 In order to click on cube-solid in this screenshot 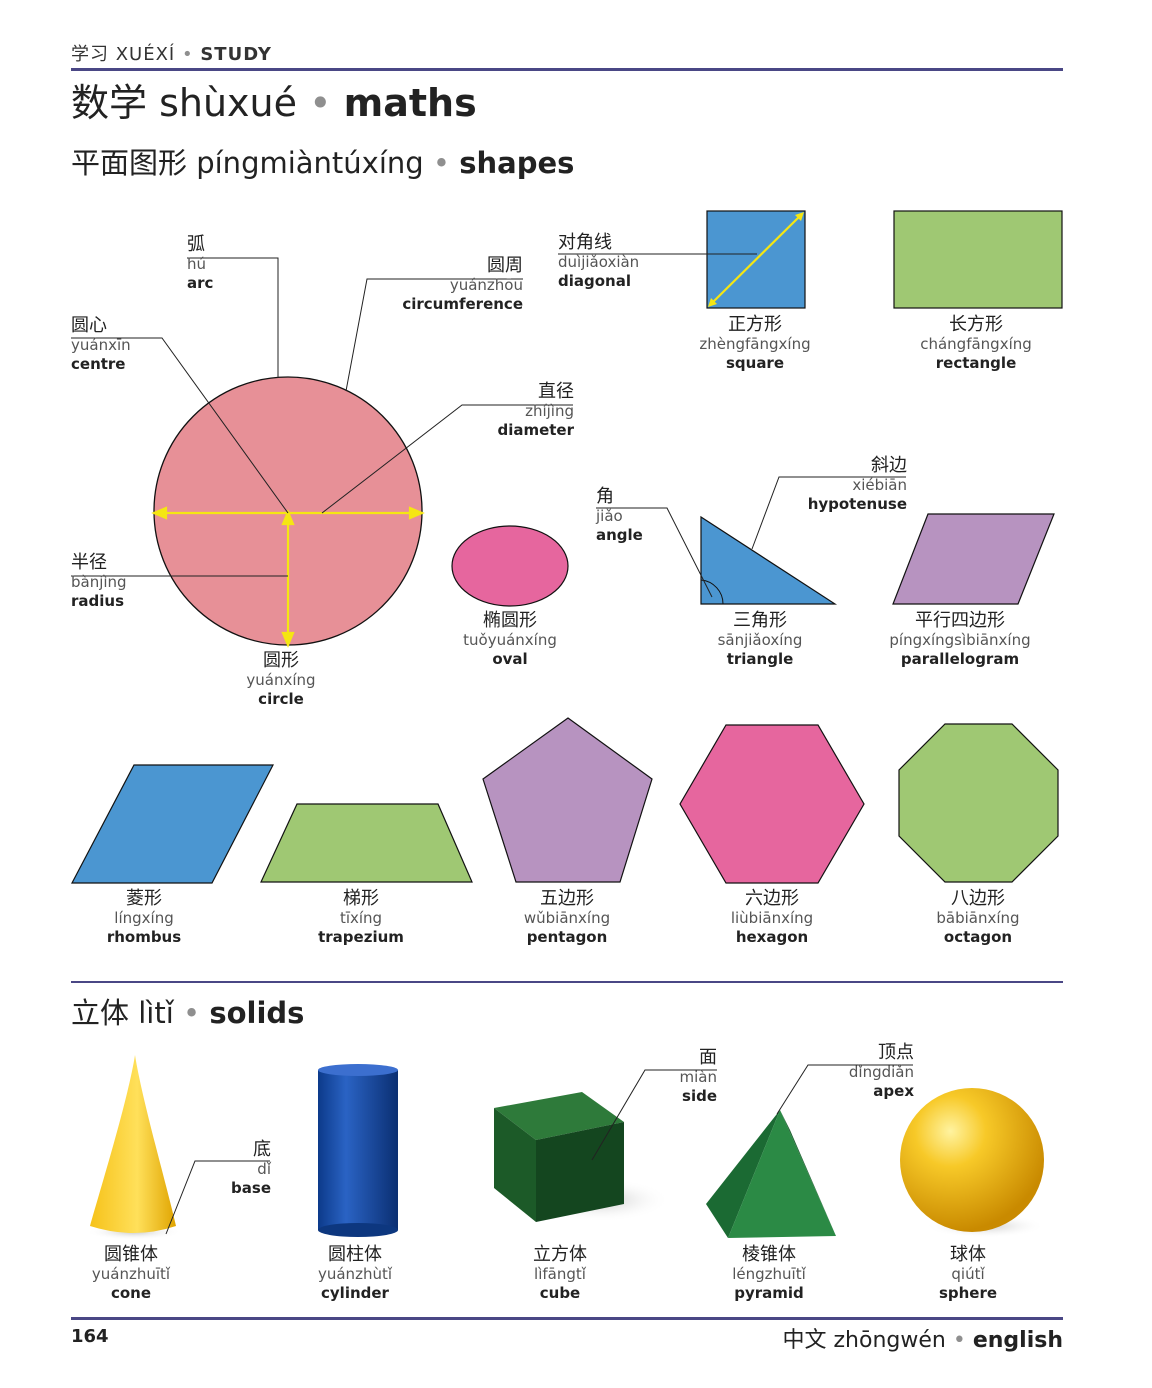, I will do `click(605, 1145)`.